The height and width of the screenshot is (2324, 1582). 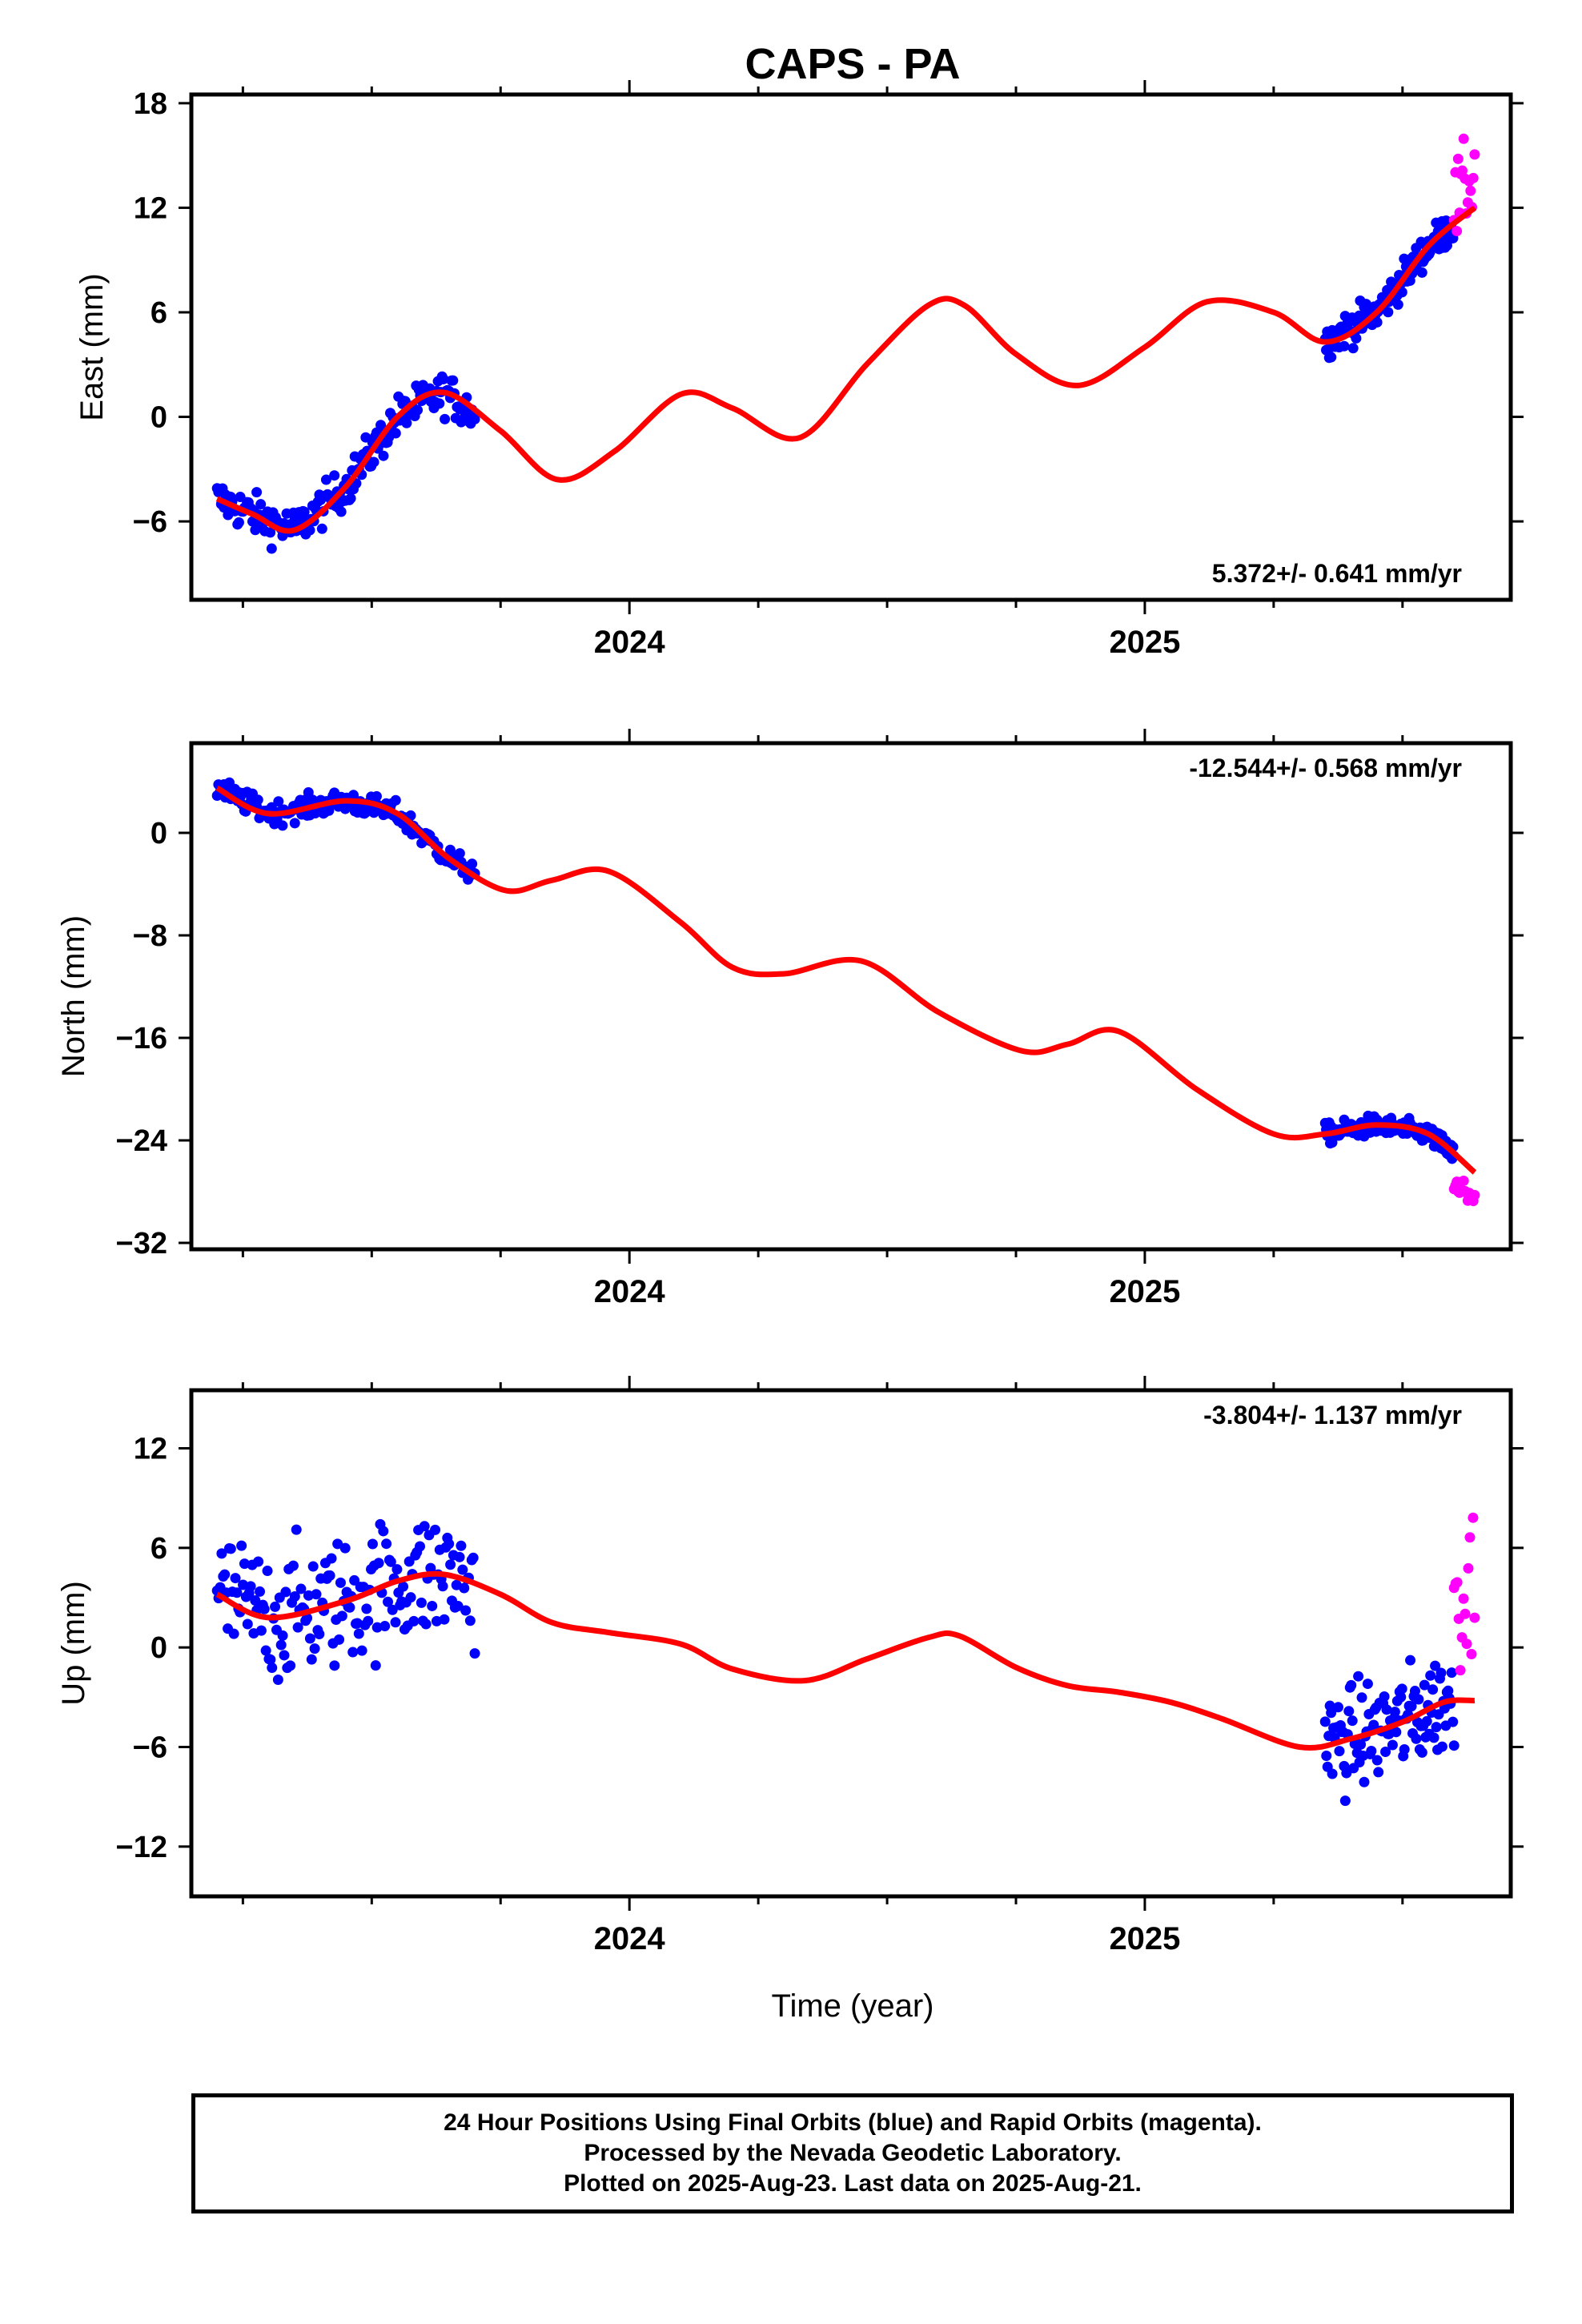 I want to click on y-tick-label: 18, so click(x=151, y=104).